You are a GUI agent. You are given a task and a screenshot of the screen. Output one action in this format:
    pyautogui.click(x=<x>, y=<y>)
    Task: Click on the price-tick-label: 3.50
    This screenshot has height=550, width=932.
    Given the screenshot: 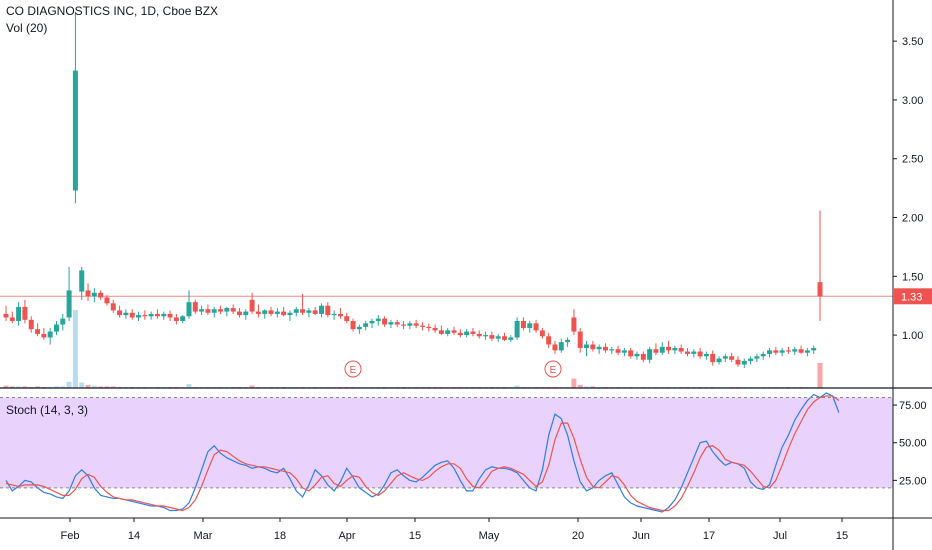 What is the action you would take?
    pyautogui.click(x=912, y=42)
    